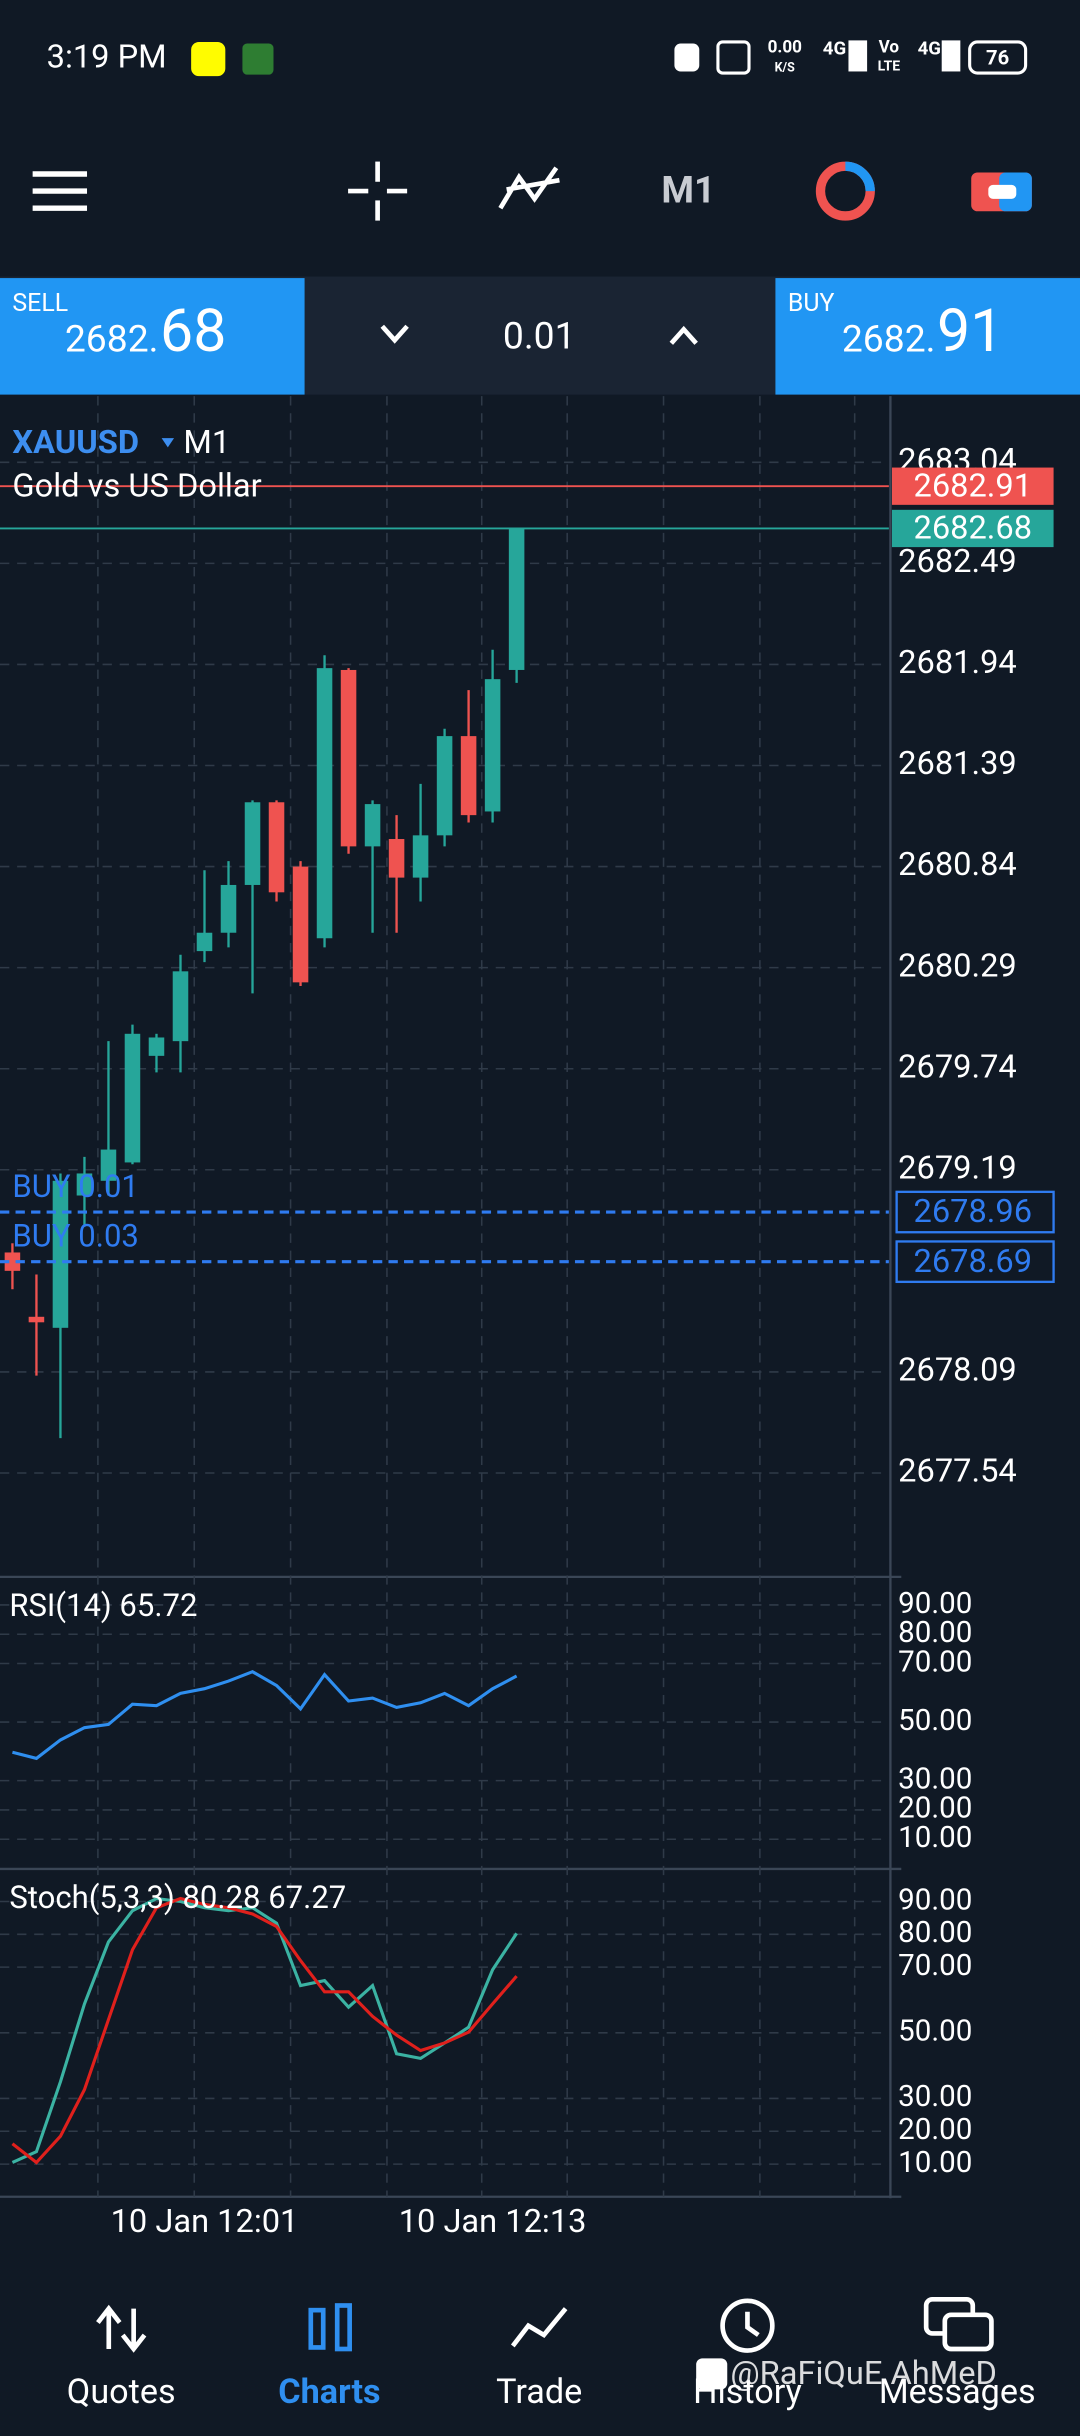  I want to click on trade-icon, so click(539, 2327).